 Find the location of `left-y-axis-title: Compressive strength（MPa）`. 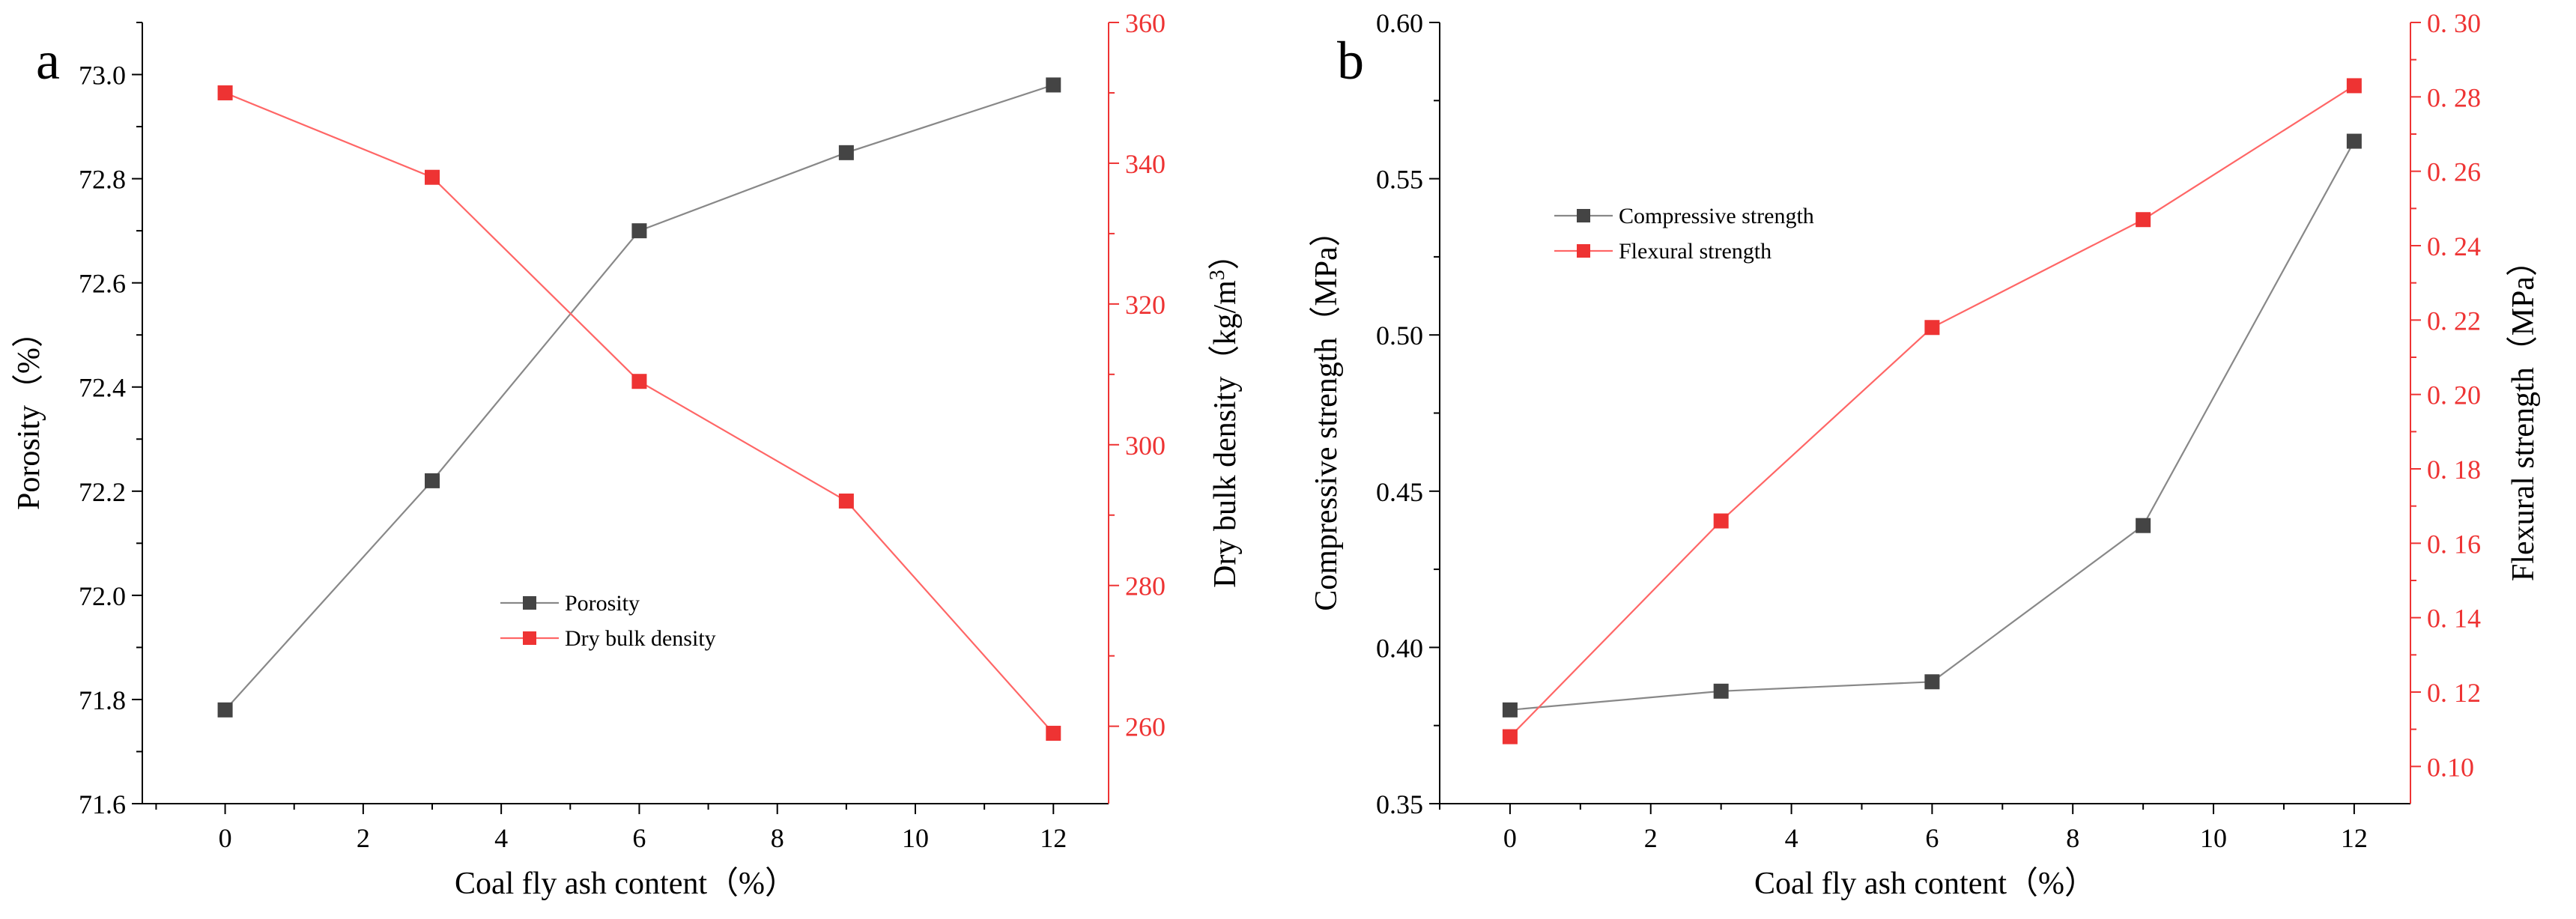

left-y-axis-title: Compressive strength（MPa） is located at coordinates (1326, 412).